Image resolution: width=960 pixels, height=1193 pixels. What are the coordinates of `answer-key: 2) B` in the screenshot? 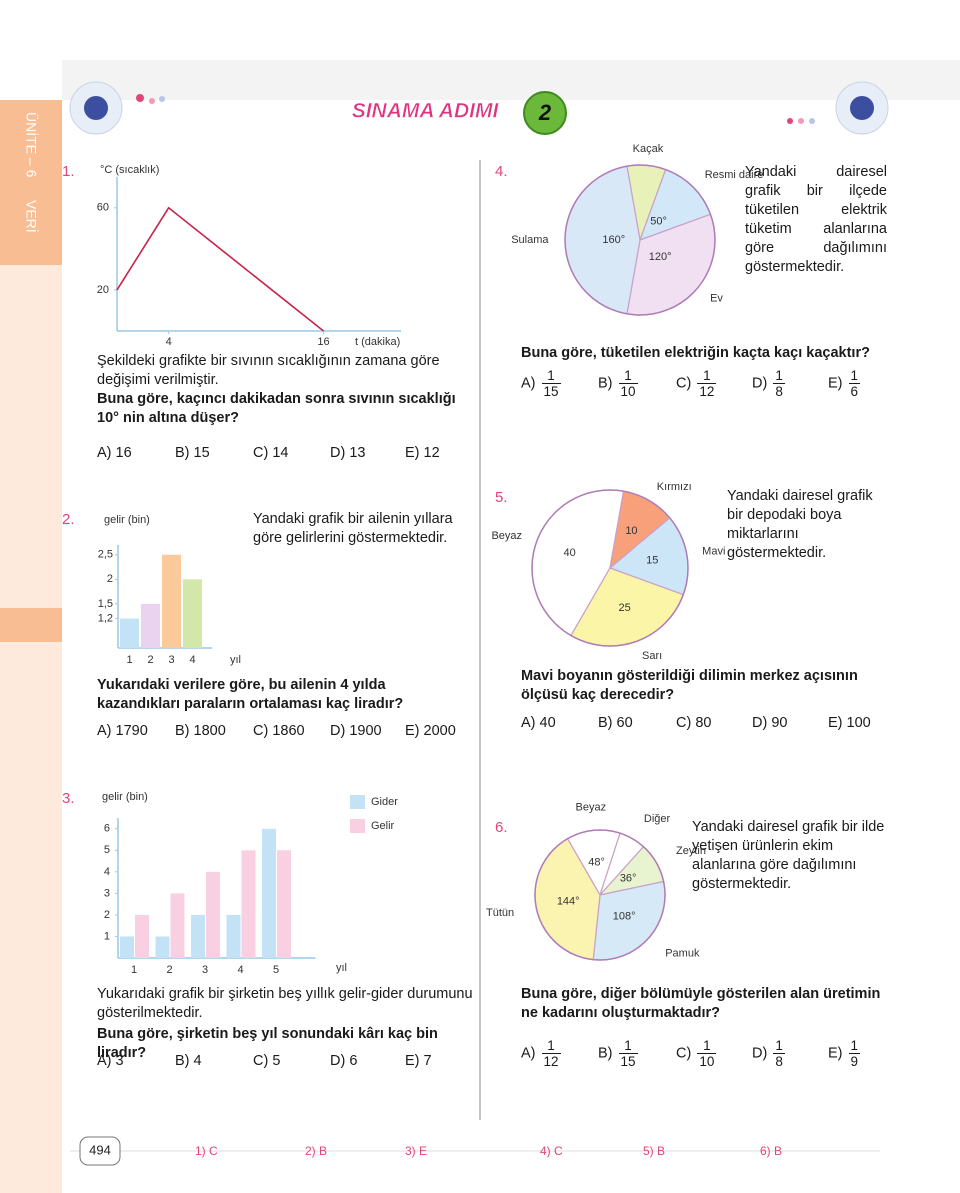 It's located at (316, 1151).